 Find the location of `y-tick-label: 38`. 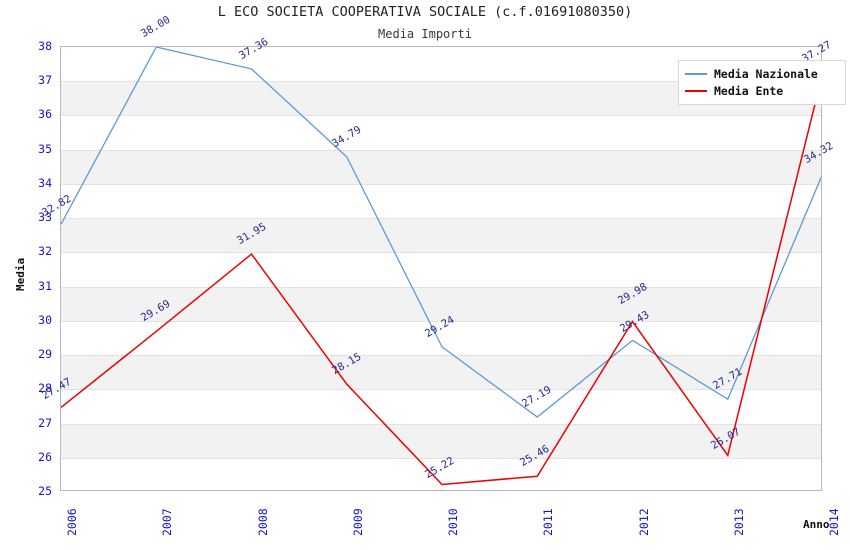

y-tick-label: 38 is located at coordinates (45, 46).